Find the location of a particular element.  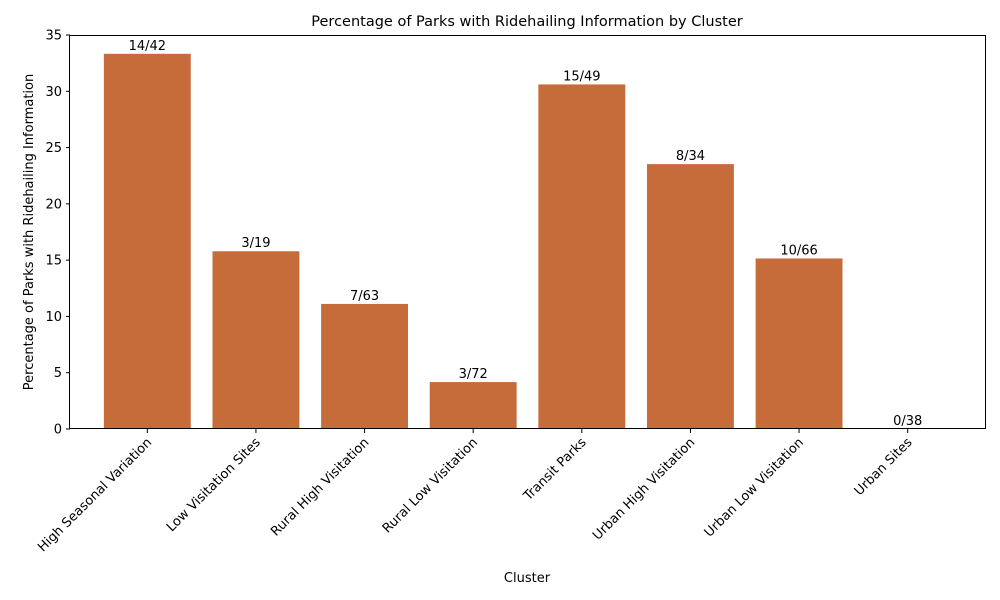

y-tick-label: 0 is located at coordinates (58, 430).